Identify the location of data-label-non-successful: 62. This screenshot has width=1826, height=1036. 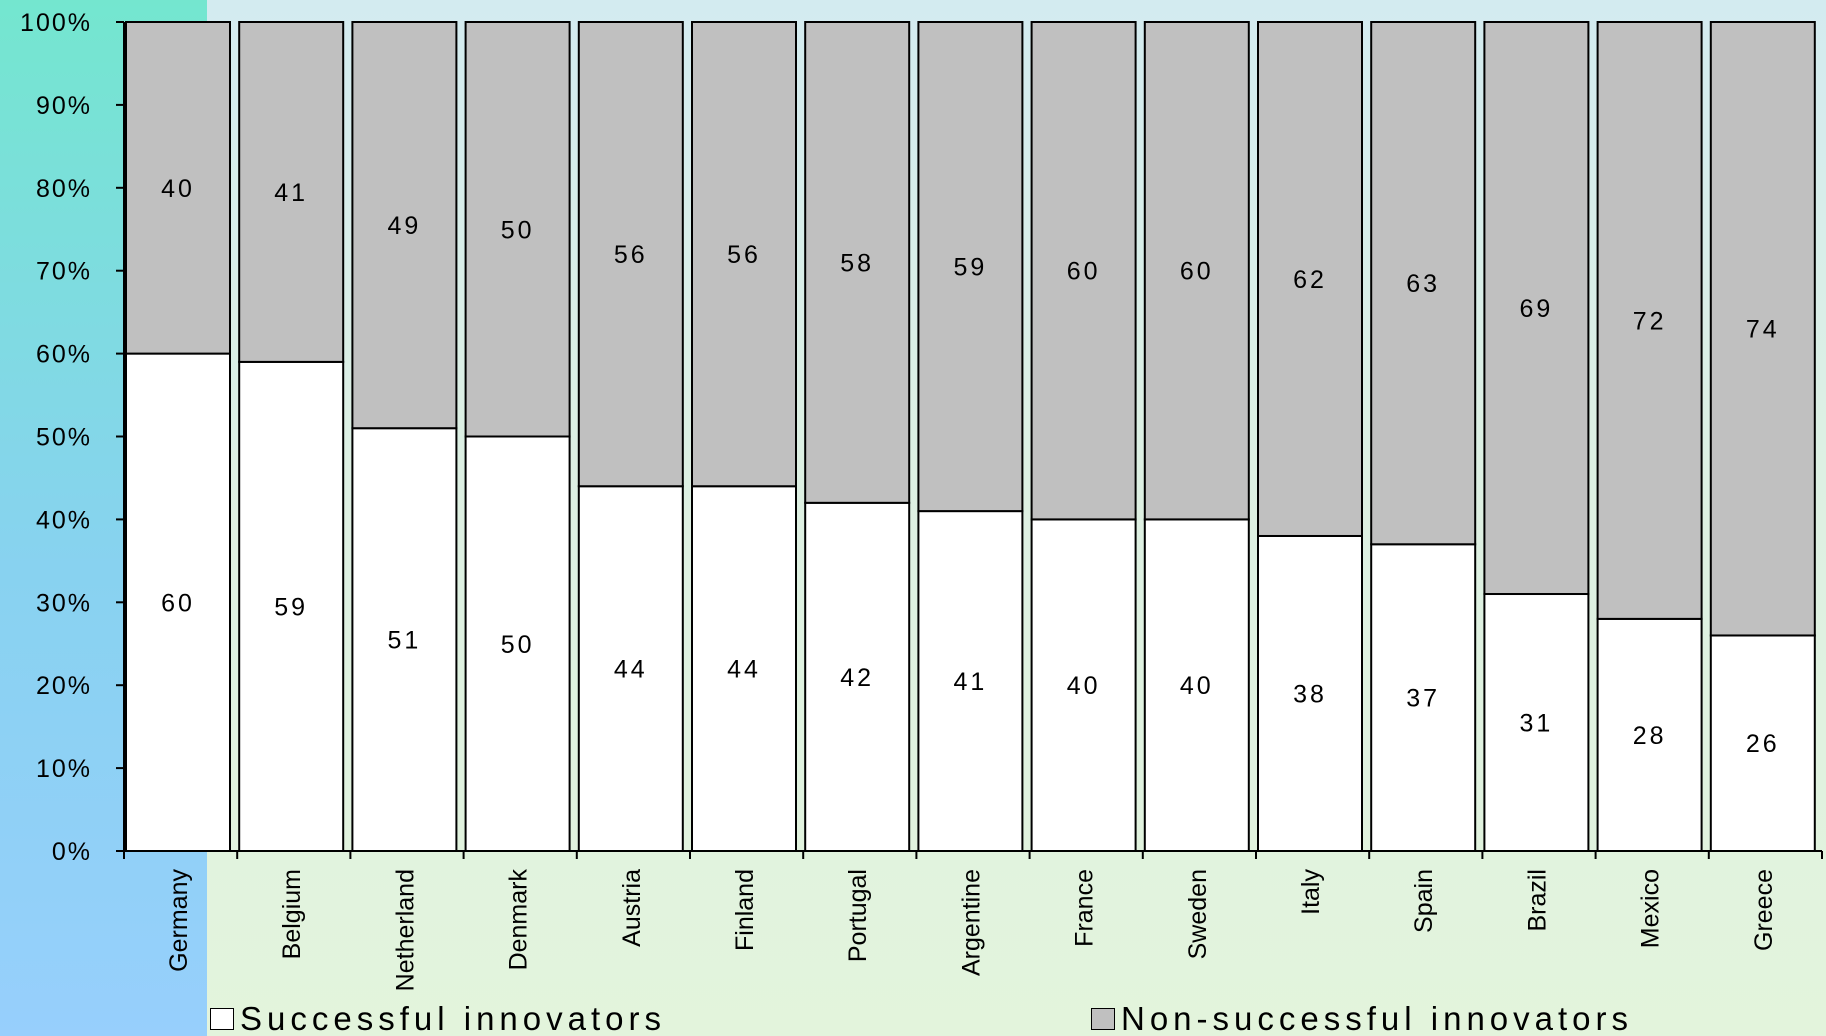
(1310, 280).